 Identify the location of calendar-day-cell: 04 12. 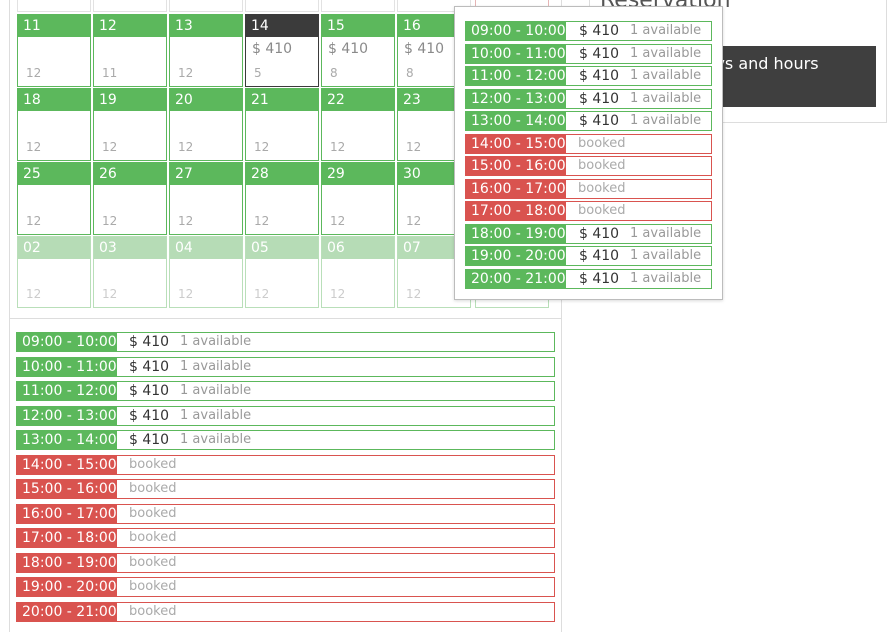
(206, 272).